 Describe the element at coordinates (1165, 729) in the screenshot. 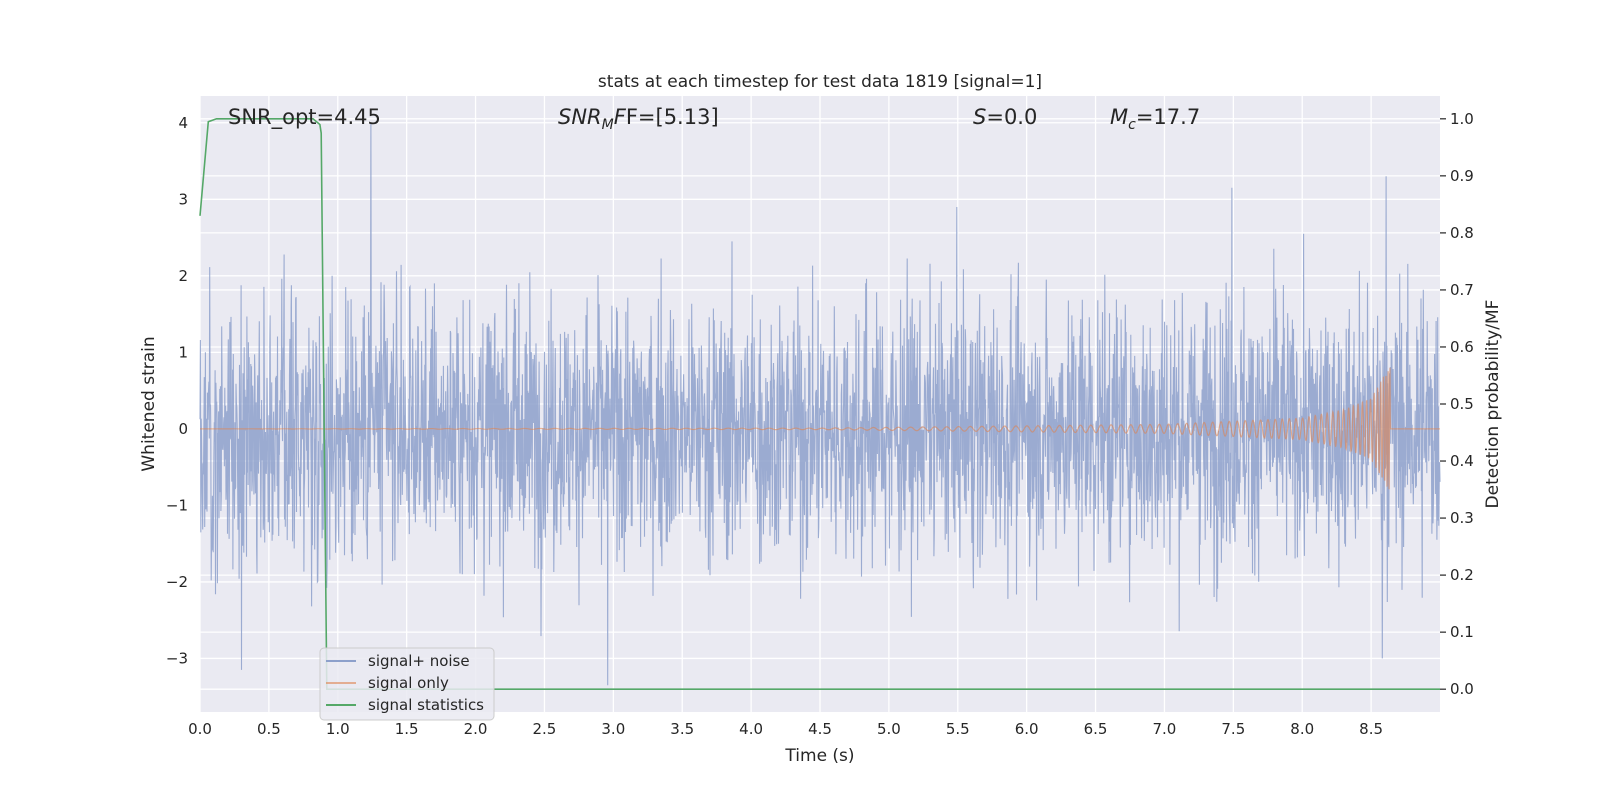

I see `x-tick-label: 7.0` at that location.